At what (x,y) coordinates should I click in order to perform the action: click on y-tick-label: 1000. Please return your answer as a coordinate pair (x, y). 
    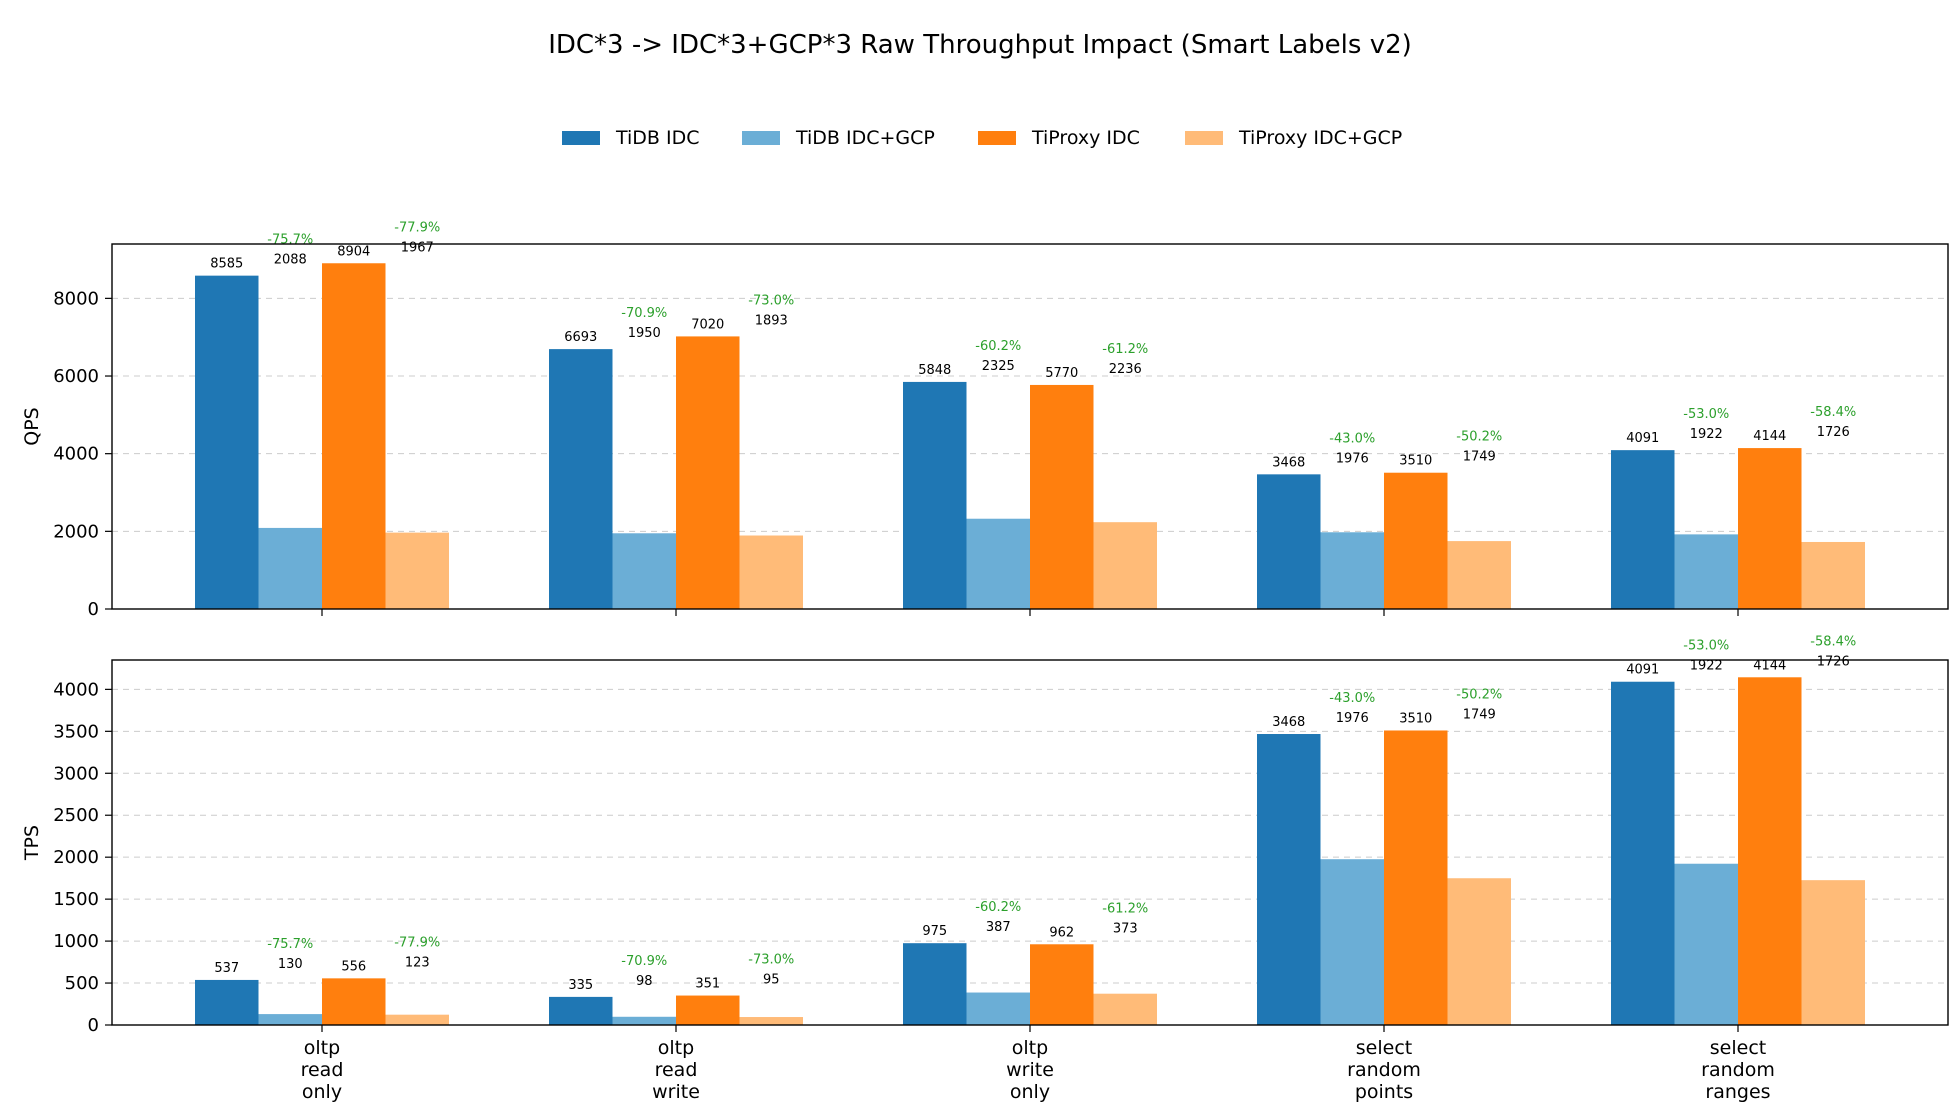
    Looking at the image, I should click on (76, 941).